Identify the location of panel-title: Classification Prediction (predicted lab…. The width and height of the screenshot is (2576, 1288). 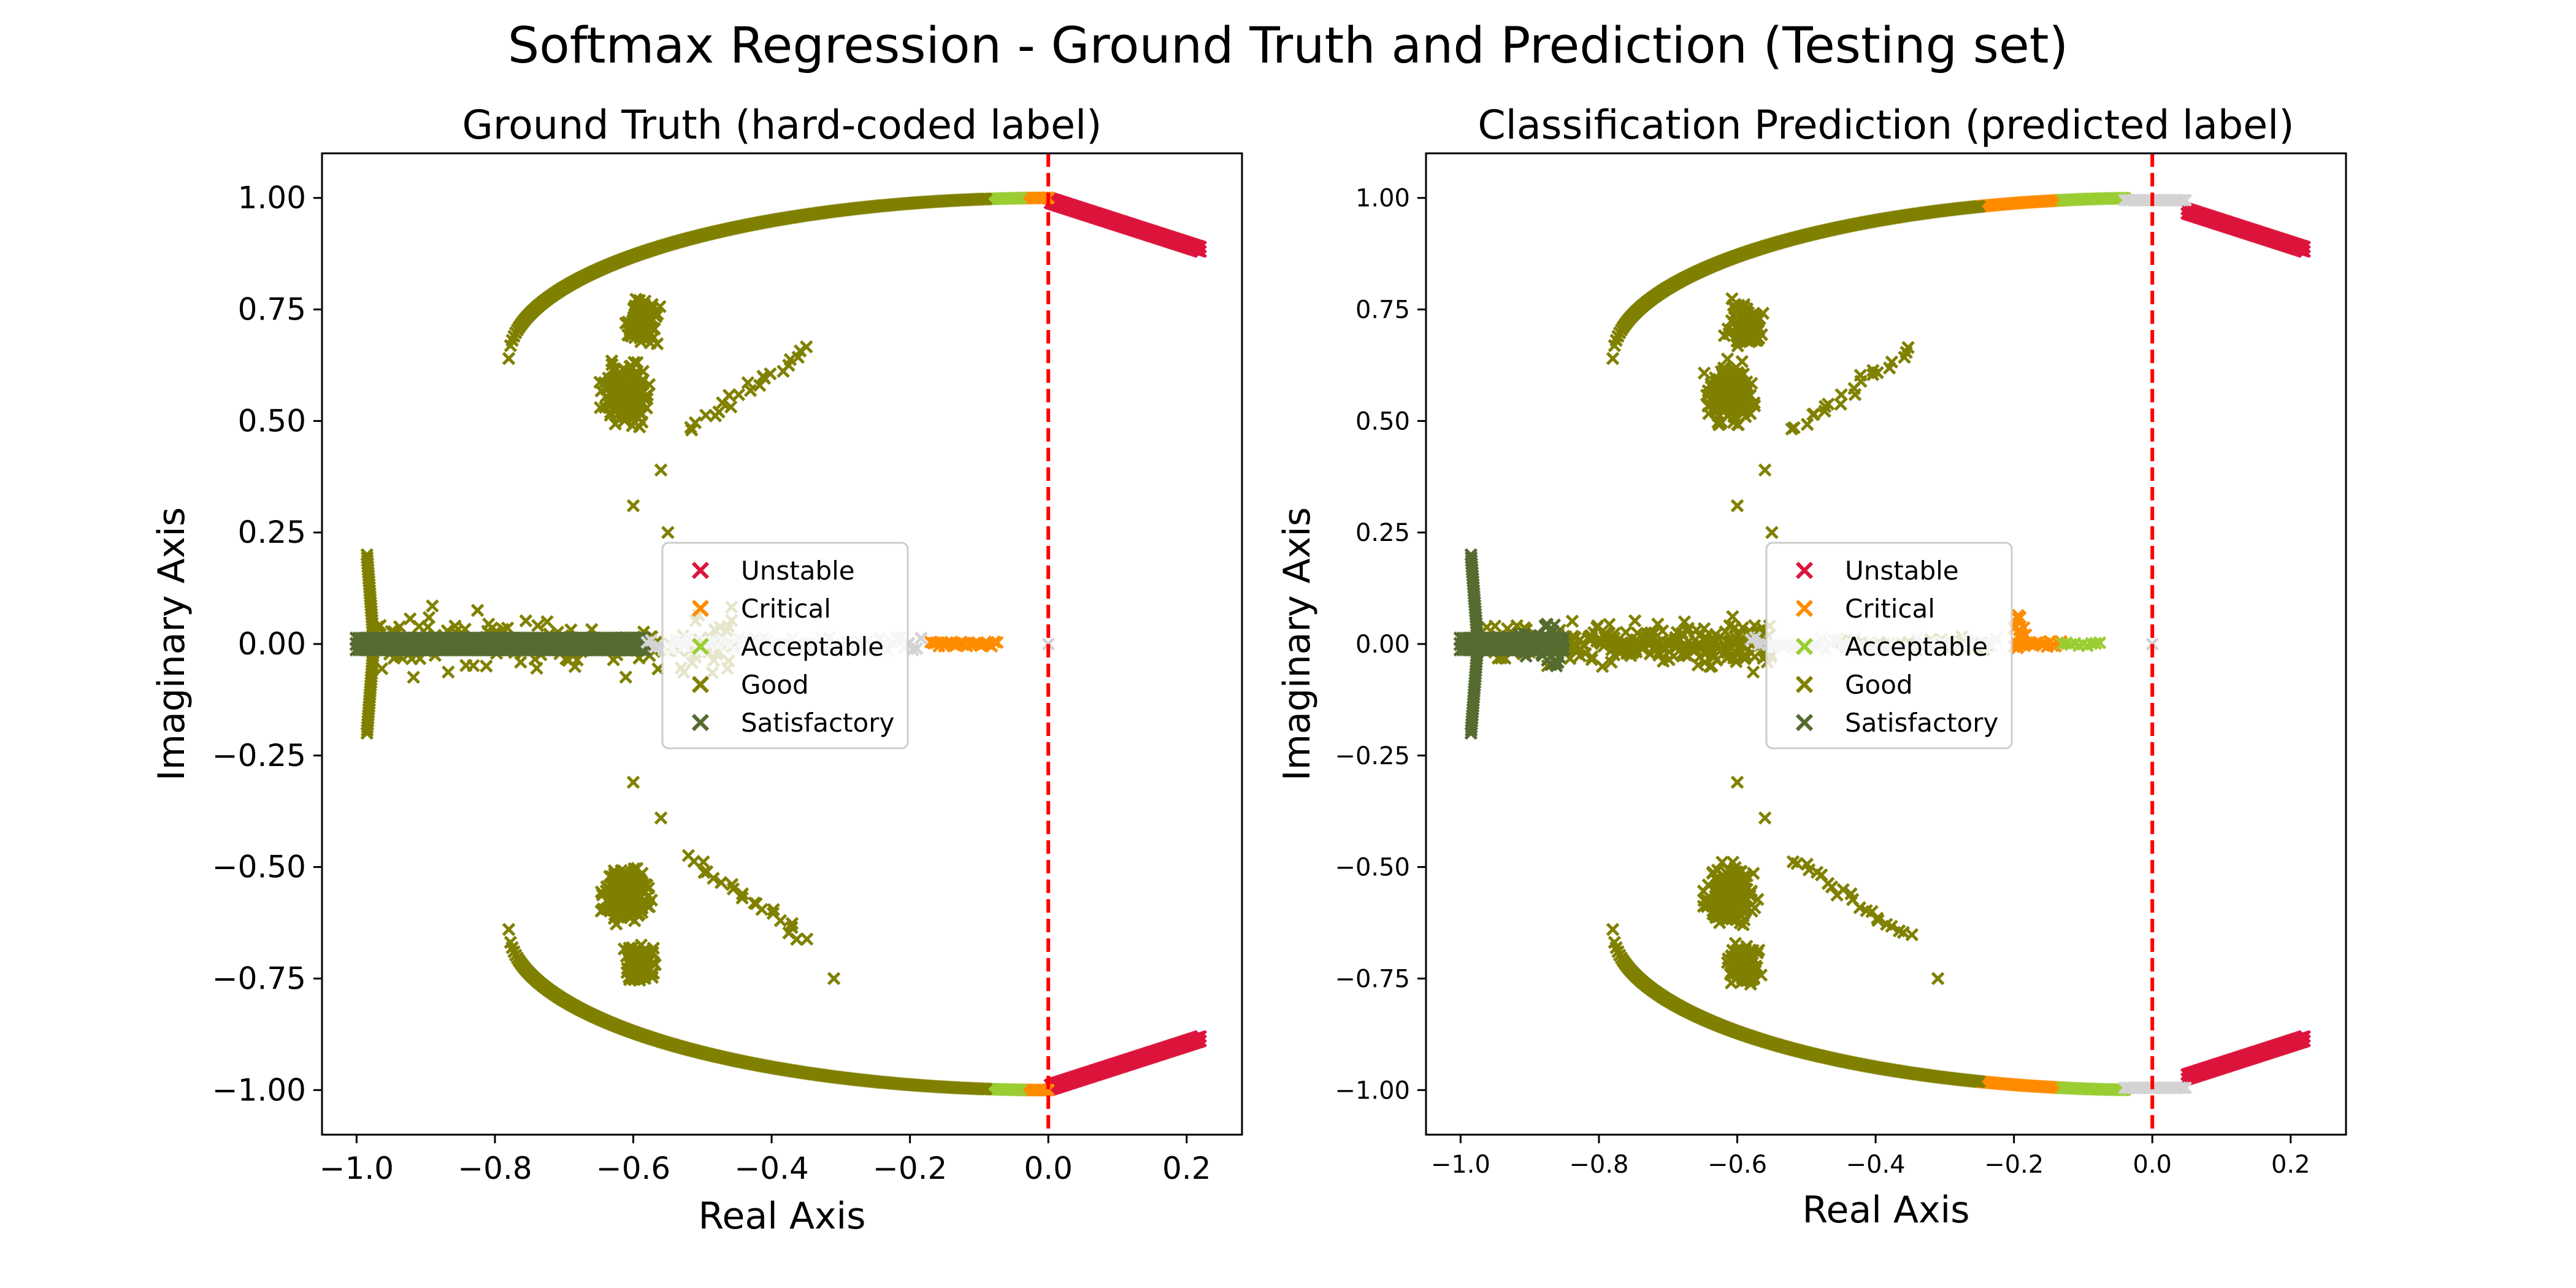
(1886, 125).